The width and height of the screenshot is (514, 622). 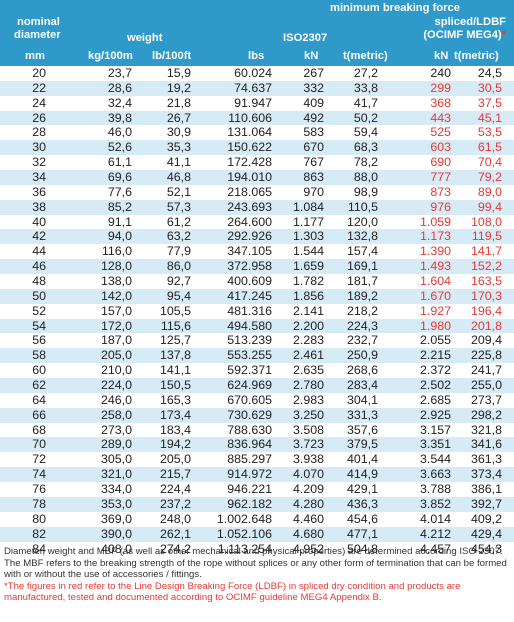 I want to click on cell-weight-lb: 26,7, so click(x=178, y=117).